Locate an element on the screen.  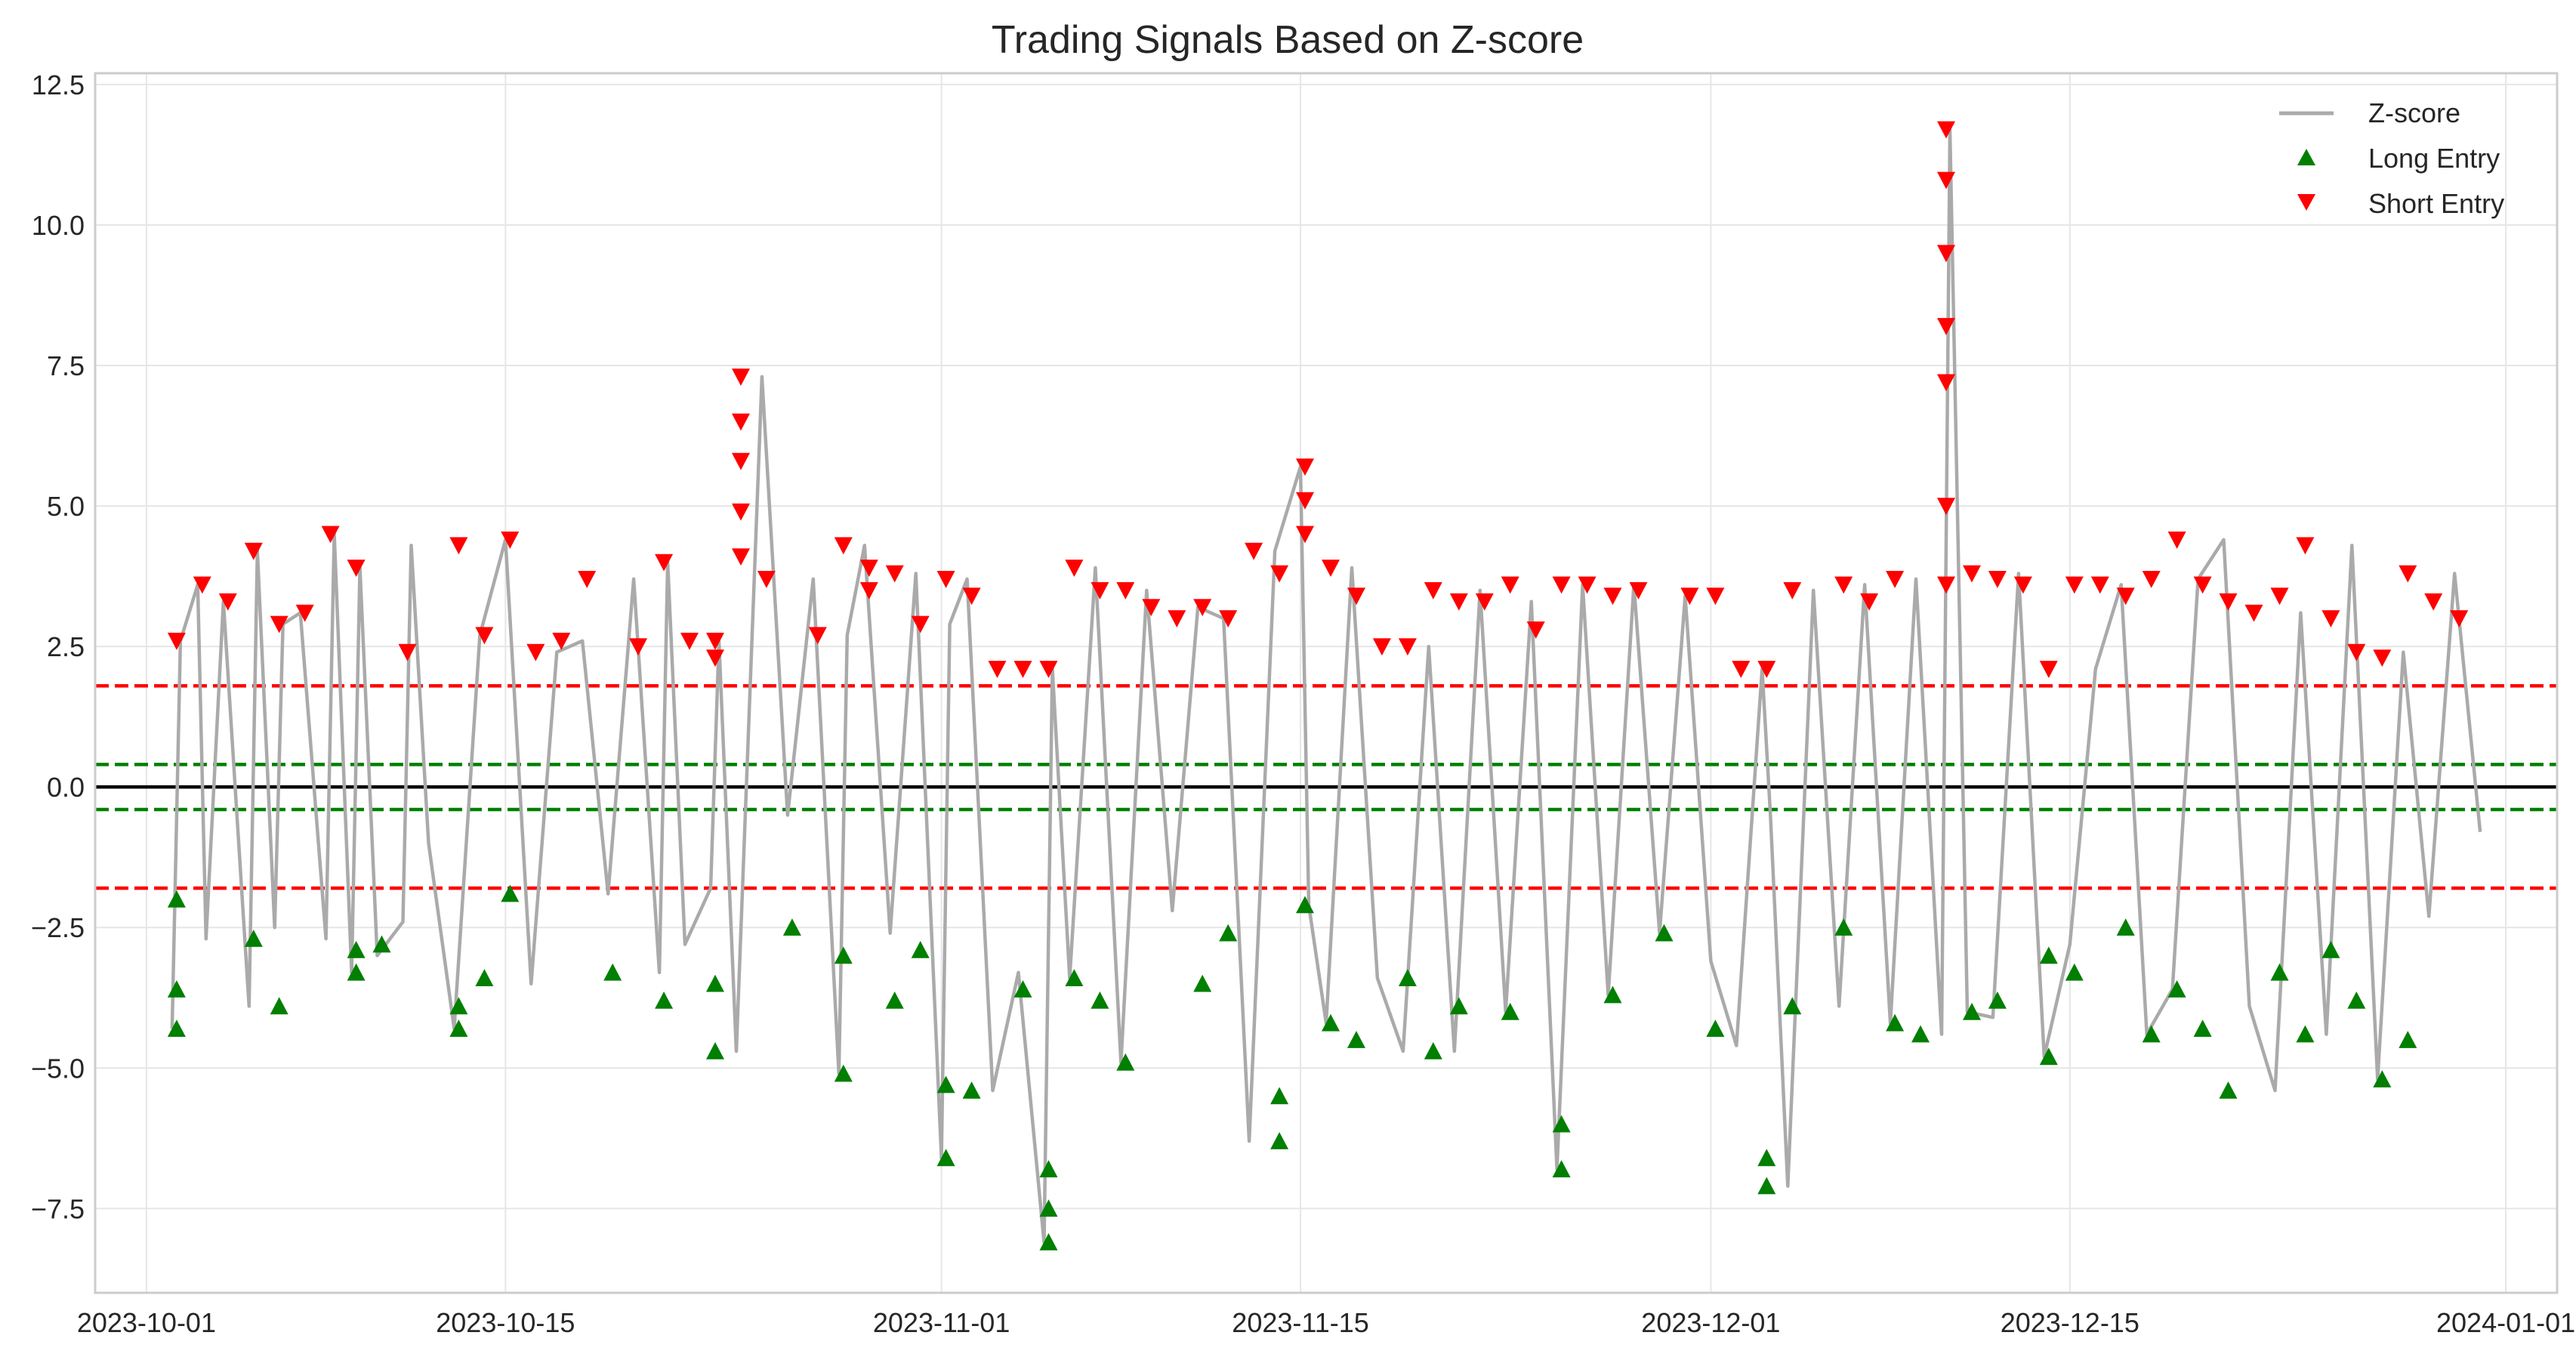
y-tick-label: 5.0 is located at coordinates (66, 507).